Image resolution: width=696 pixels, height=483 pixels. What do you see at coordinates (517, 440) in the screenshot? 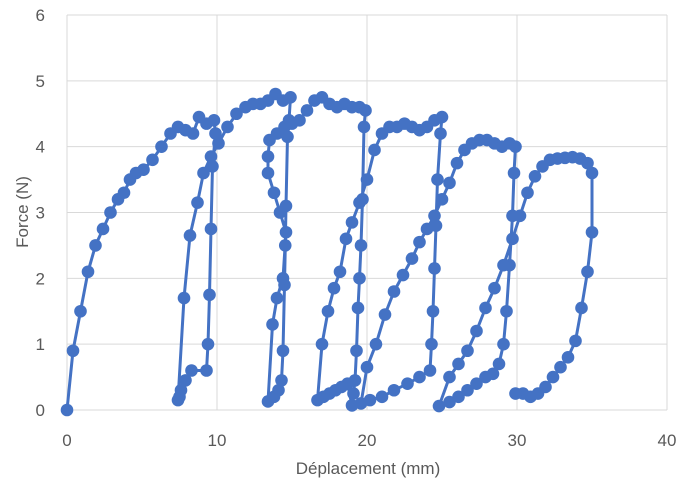
I see `x-tick-label: 30` at bounding box center [517, 440].